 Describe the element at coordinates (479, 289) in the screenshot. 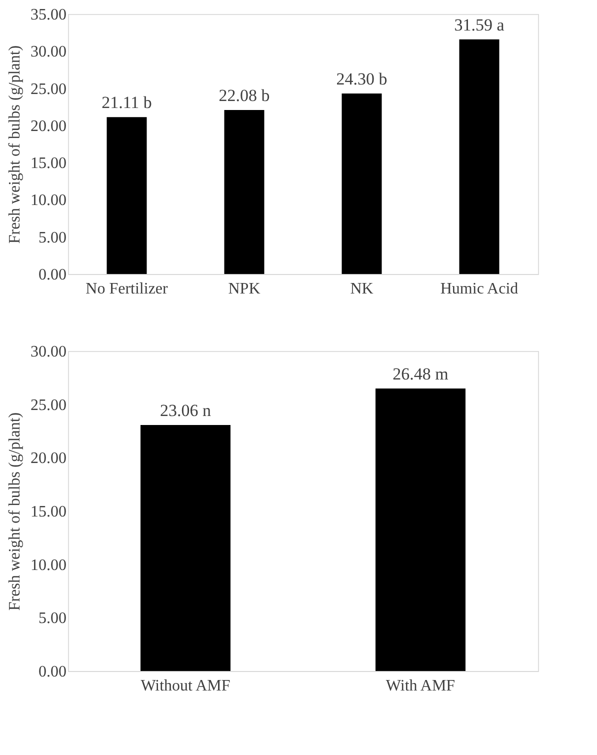

I see `x-tick-label: Humic Acid` at that location.